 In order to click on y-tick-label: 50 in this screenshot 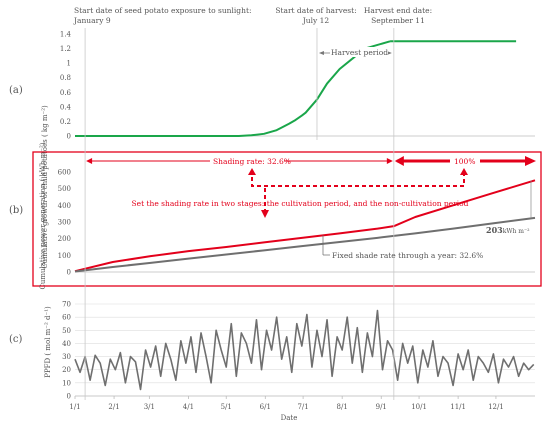, I will do `click(66, 331)`.